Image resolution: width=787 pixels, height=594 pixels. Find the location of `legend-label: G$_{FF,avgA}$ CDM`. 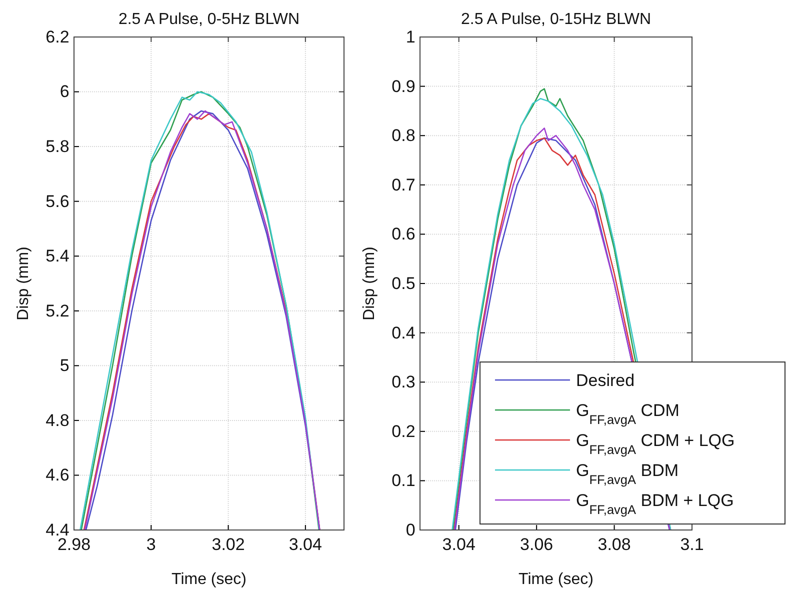

legend-label: G$_{FF,avgA}$ CDM is located at coordinates (628, 413).